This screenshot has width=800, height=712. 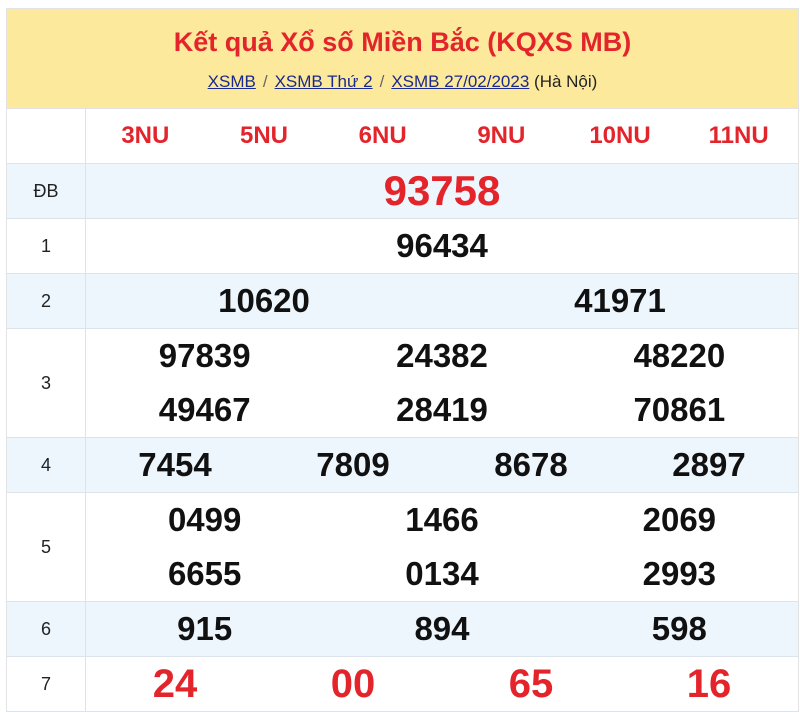 What do you see at coordinates (231, 81) in the screenshot?
I see `breadcrumb-xsmb: XSMB` at bounding box center [231, 81].